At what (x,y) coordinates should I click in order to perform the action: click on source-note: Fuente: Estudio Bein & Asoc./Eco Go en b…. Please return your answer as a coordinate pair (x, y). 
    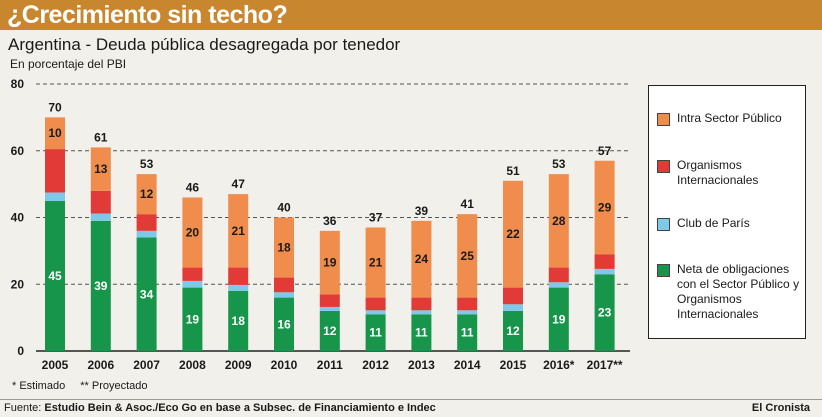
    Looking at the image, I should click on (220, 408).